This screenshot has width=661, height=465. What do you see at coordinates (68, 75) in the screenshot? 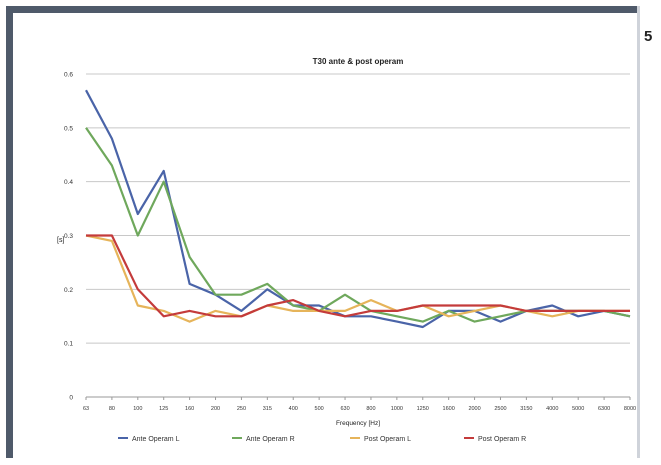
I see `y-tick-label: 0.6` at bounding box center [68, 75].